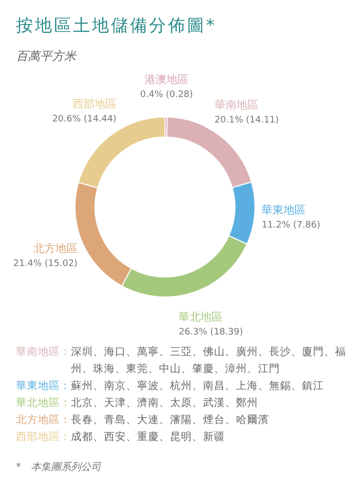 The height and width of the screenshot is (489, 364). What do you see at coordinates (181, 361) in the screenshot?
I see `text: 華南地區：深圳、海口、萬寧、三亞、佛山、廣州、長沙、廈門、福州、珠海、東莞、中山、肇慶、漳州、江門` at bounding box center [181, 361].